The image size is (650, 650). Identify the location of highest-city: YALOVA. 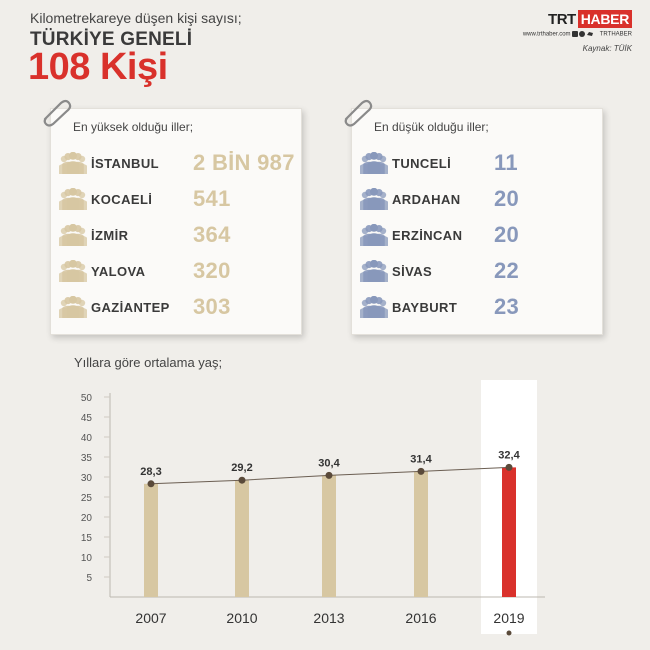
(118, 271).